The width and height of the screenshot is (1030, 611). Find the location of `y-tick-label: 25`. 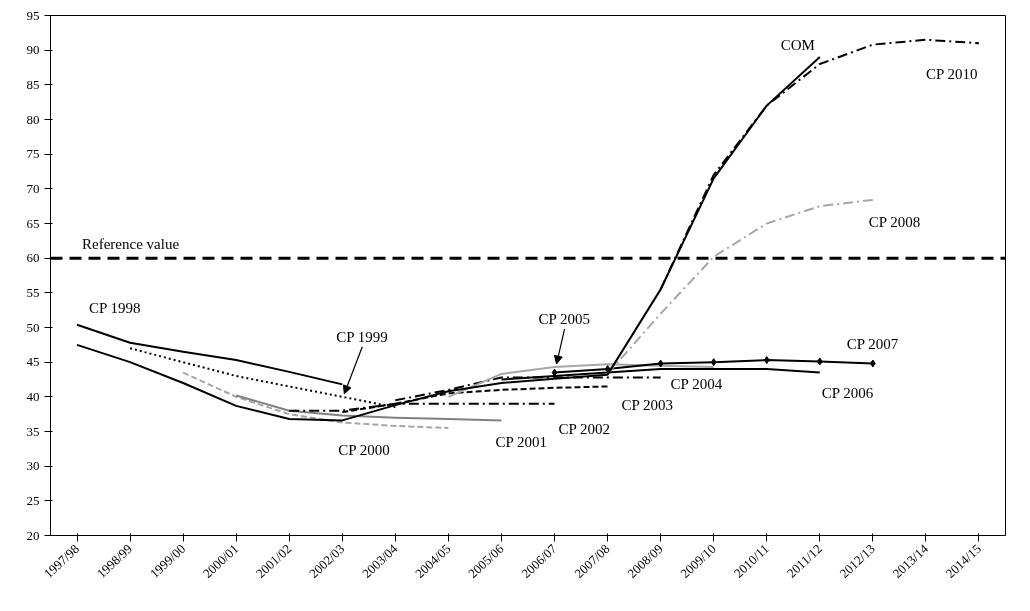

y-tick-label: 25 is located at coordinates (33, 500).